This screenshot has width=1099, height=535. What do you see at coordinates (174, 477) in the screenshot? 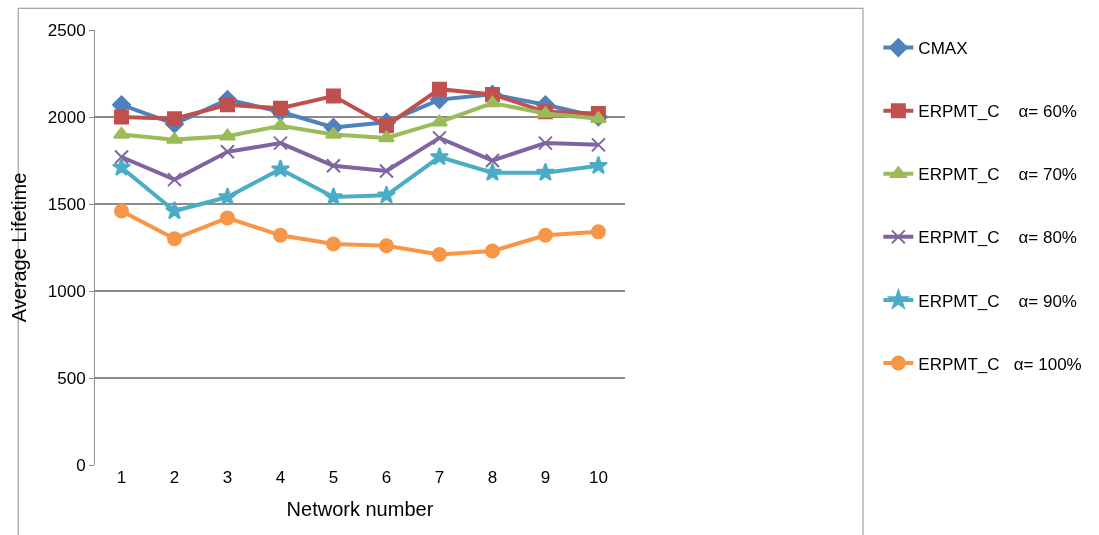
I see `x-tick-label: 2` at bounding box center [174, 477].